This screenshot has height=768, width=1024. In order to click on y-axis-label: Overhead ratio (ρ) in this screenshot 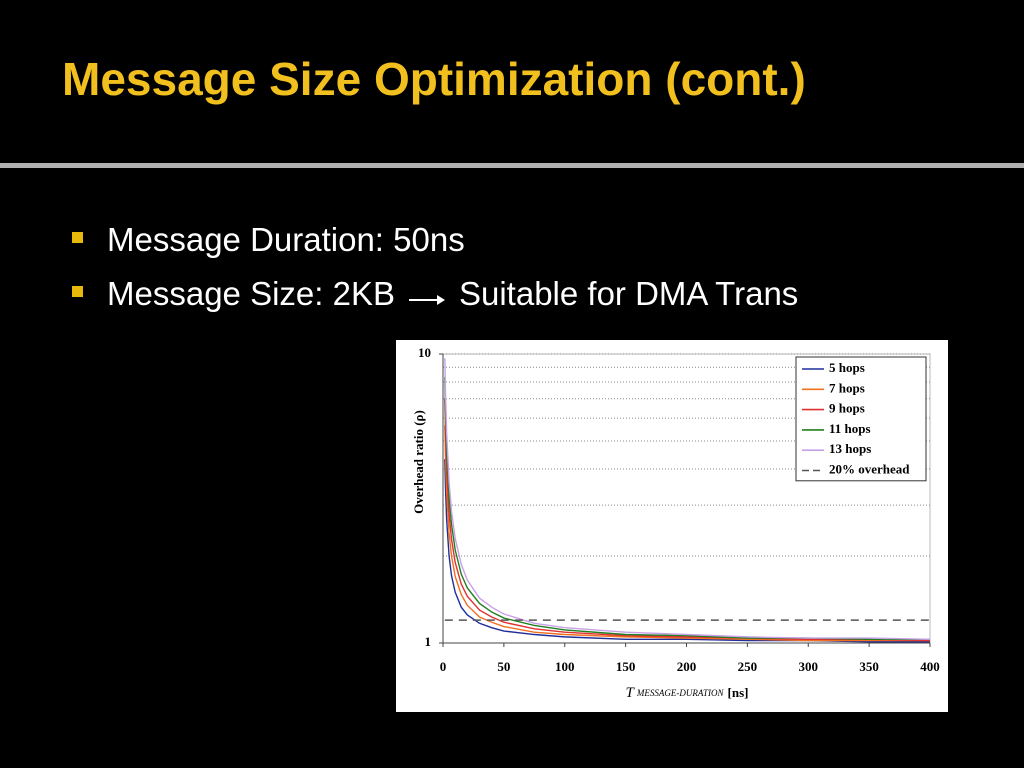, I will do `click(418, 462)`.